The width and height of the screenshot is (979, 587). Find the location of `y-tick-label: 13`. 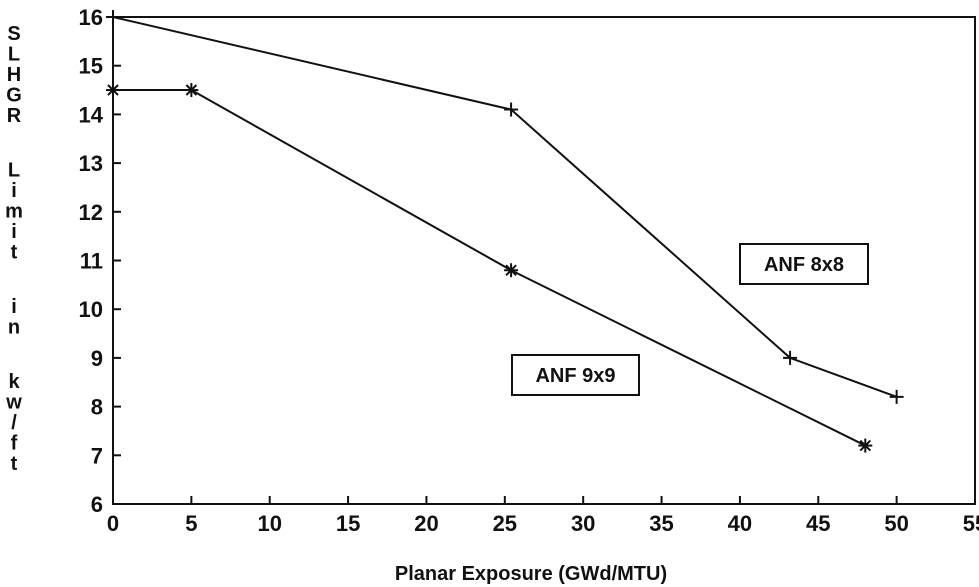

y-tick-label: 13 is located at coordinates (91, 163).